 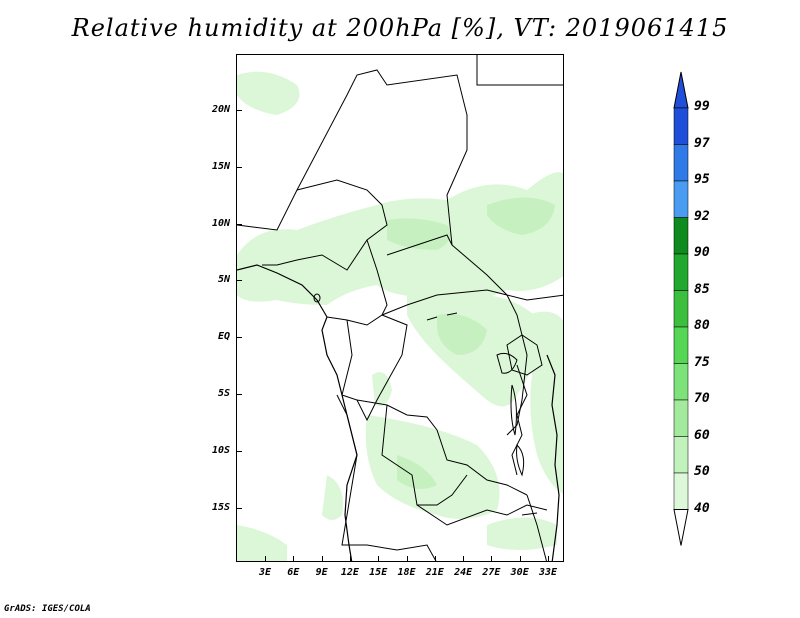 I want to click on lon-label: 33E, so click(x=548, y=572).